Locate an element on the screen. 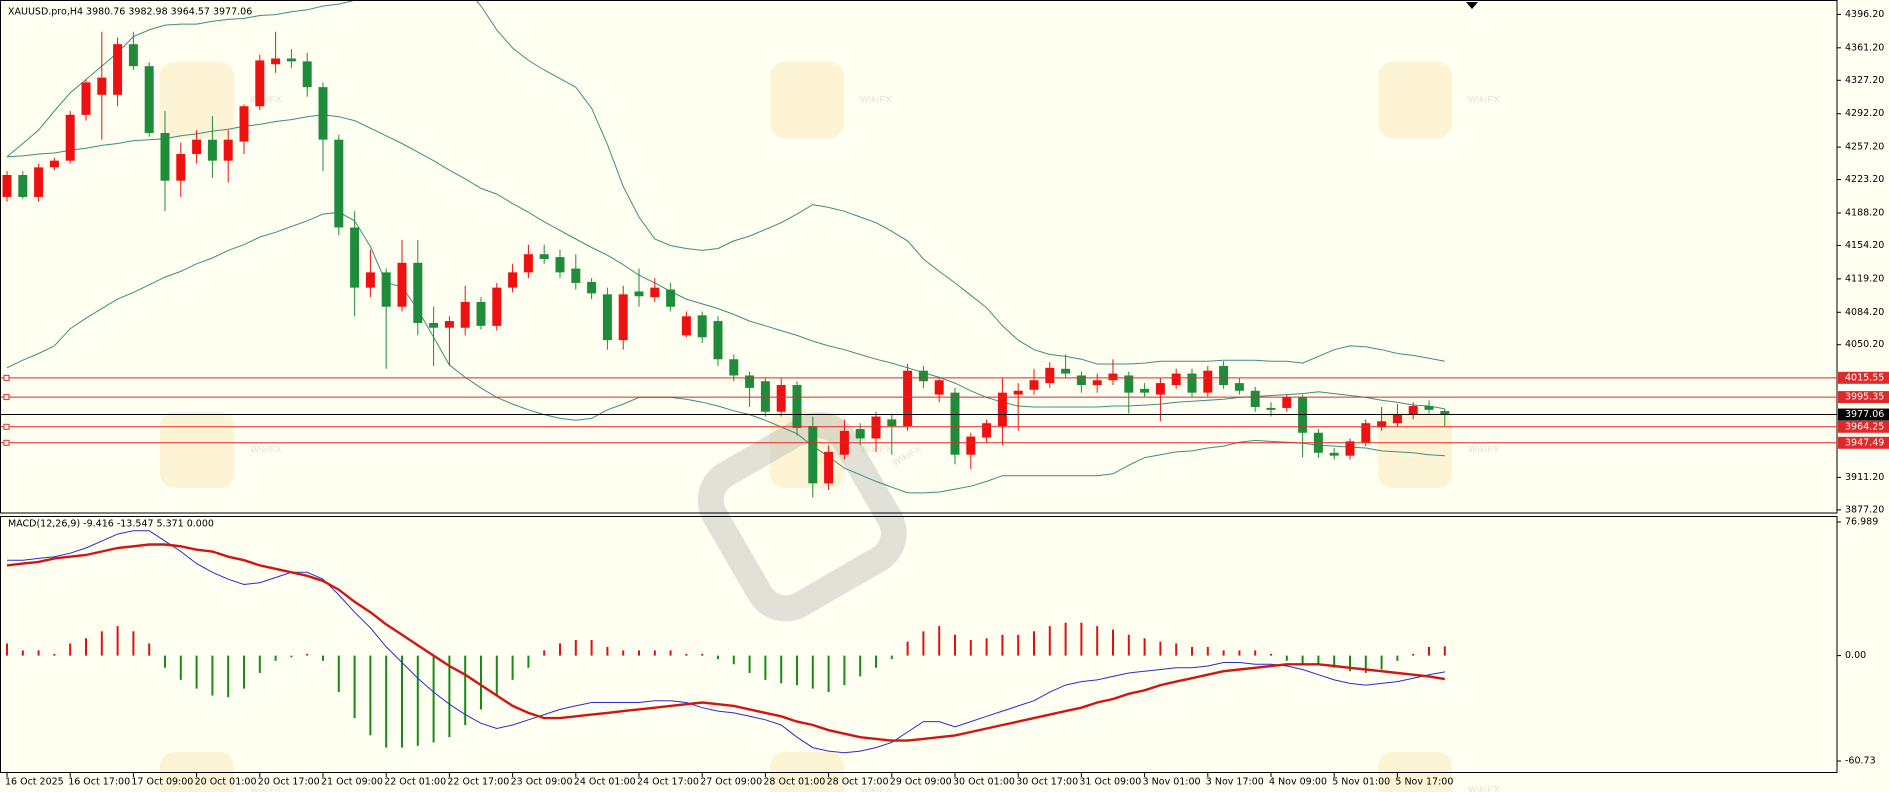  x-tick-label: 17 Oct 09:00 is located at coordinates (162, 782).